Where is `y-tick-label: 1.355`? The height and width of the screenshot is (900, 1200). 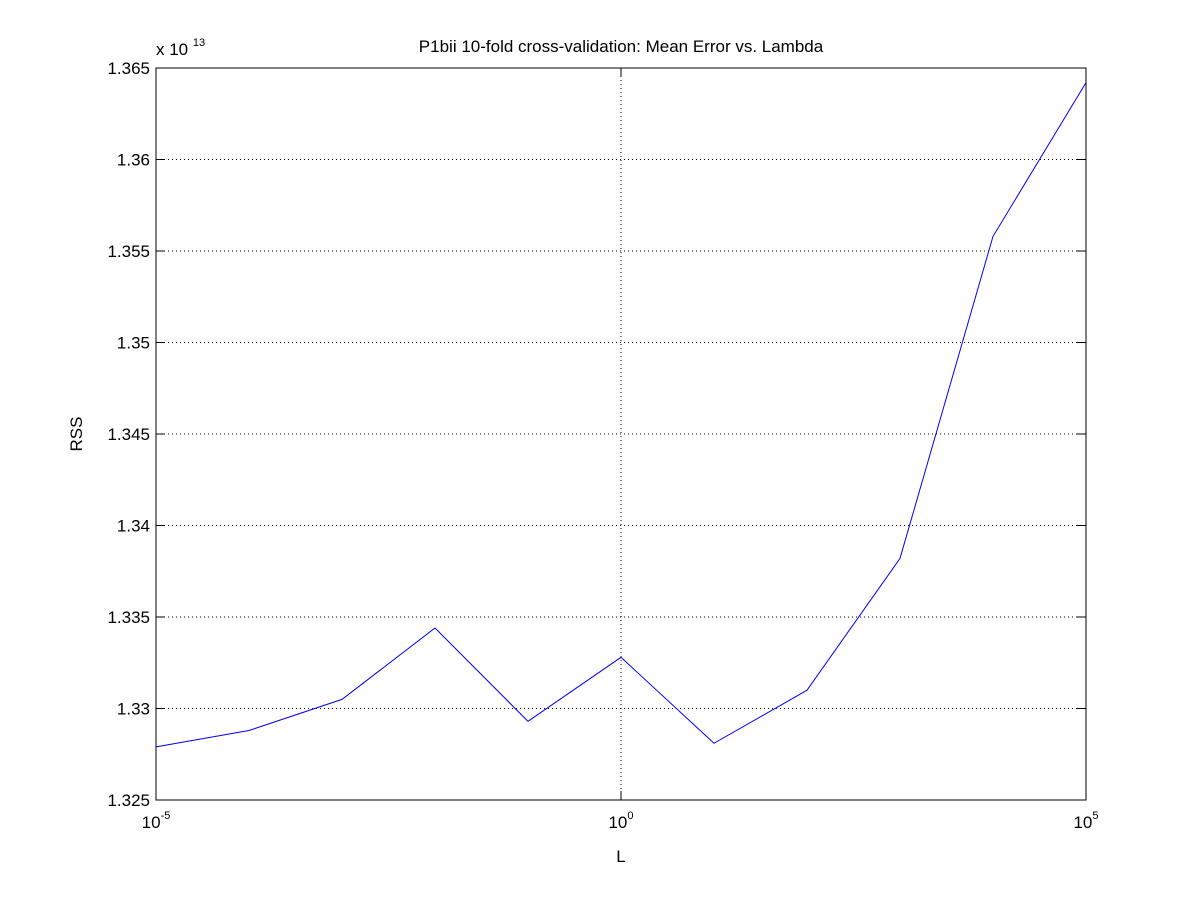 y-tick-label: 1.355 is located at coordinates (128, 251).